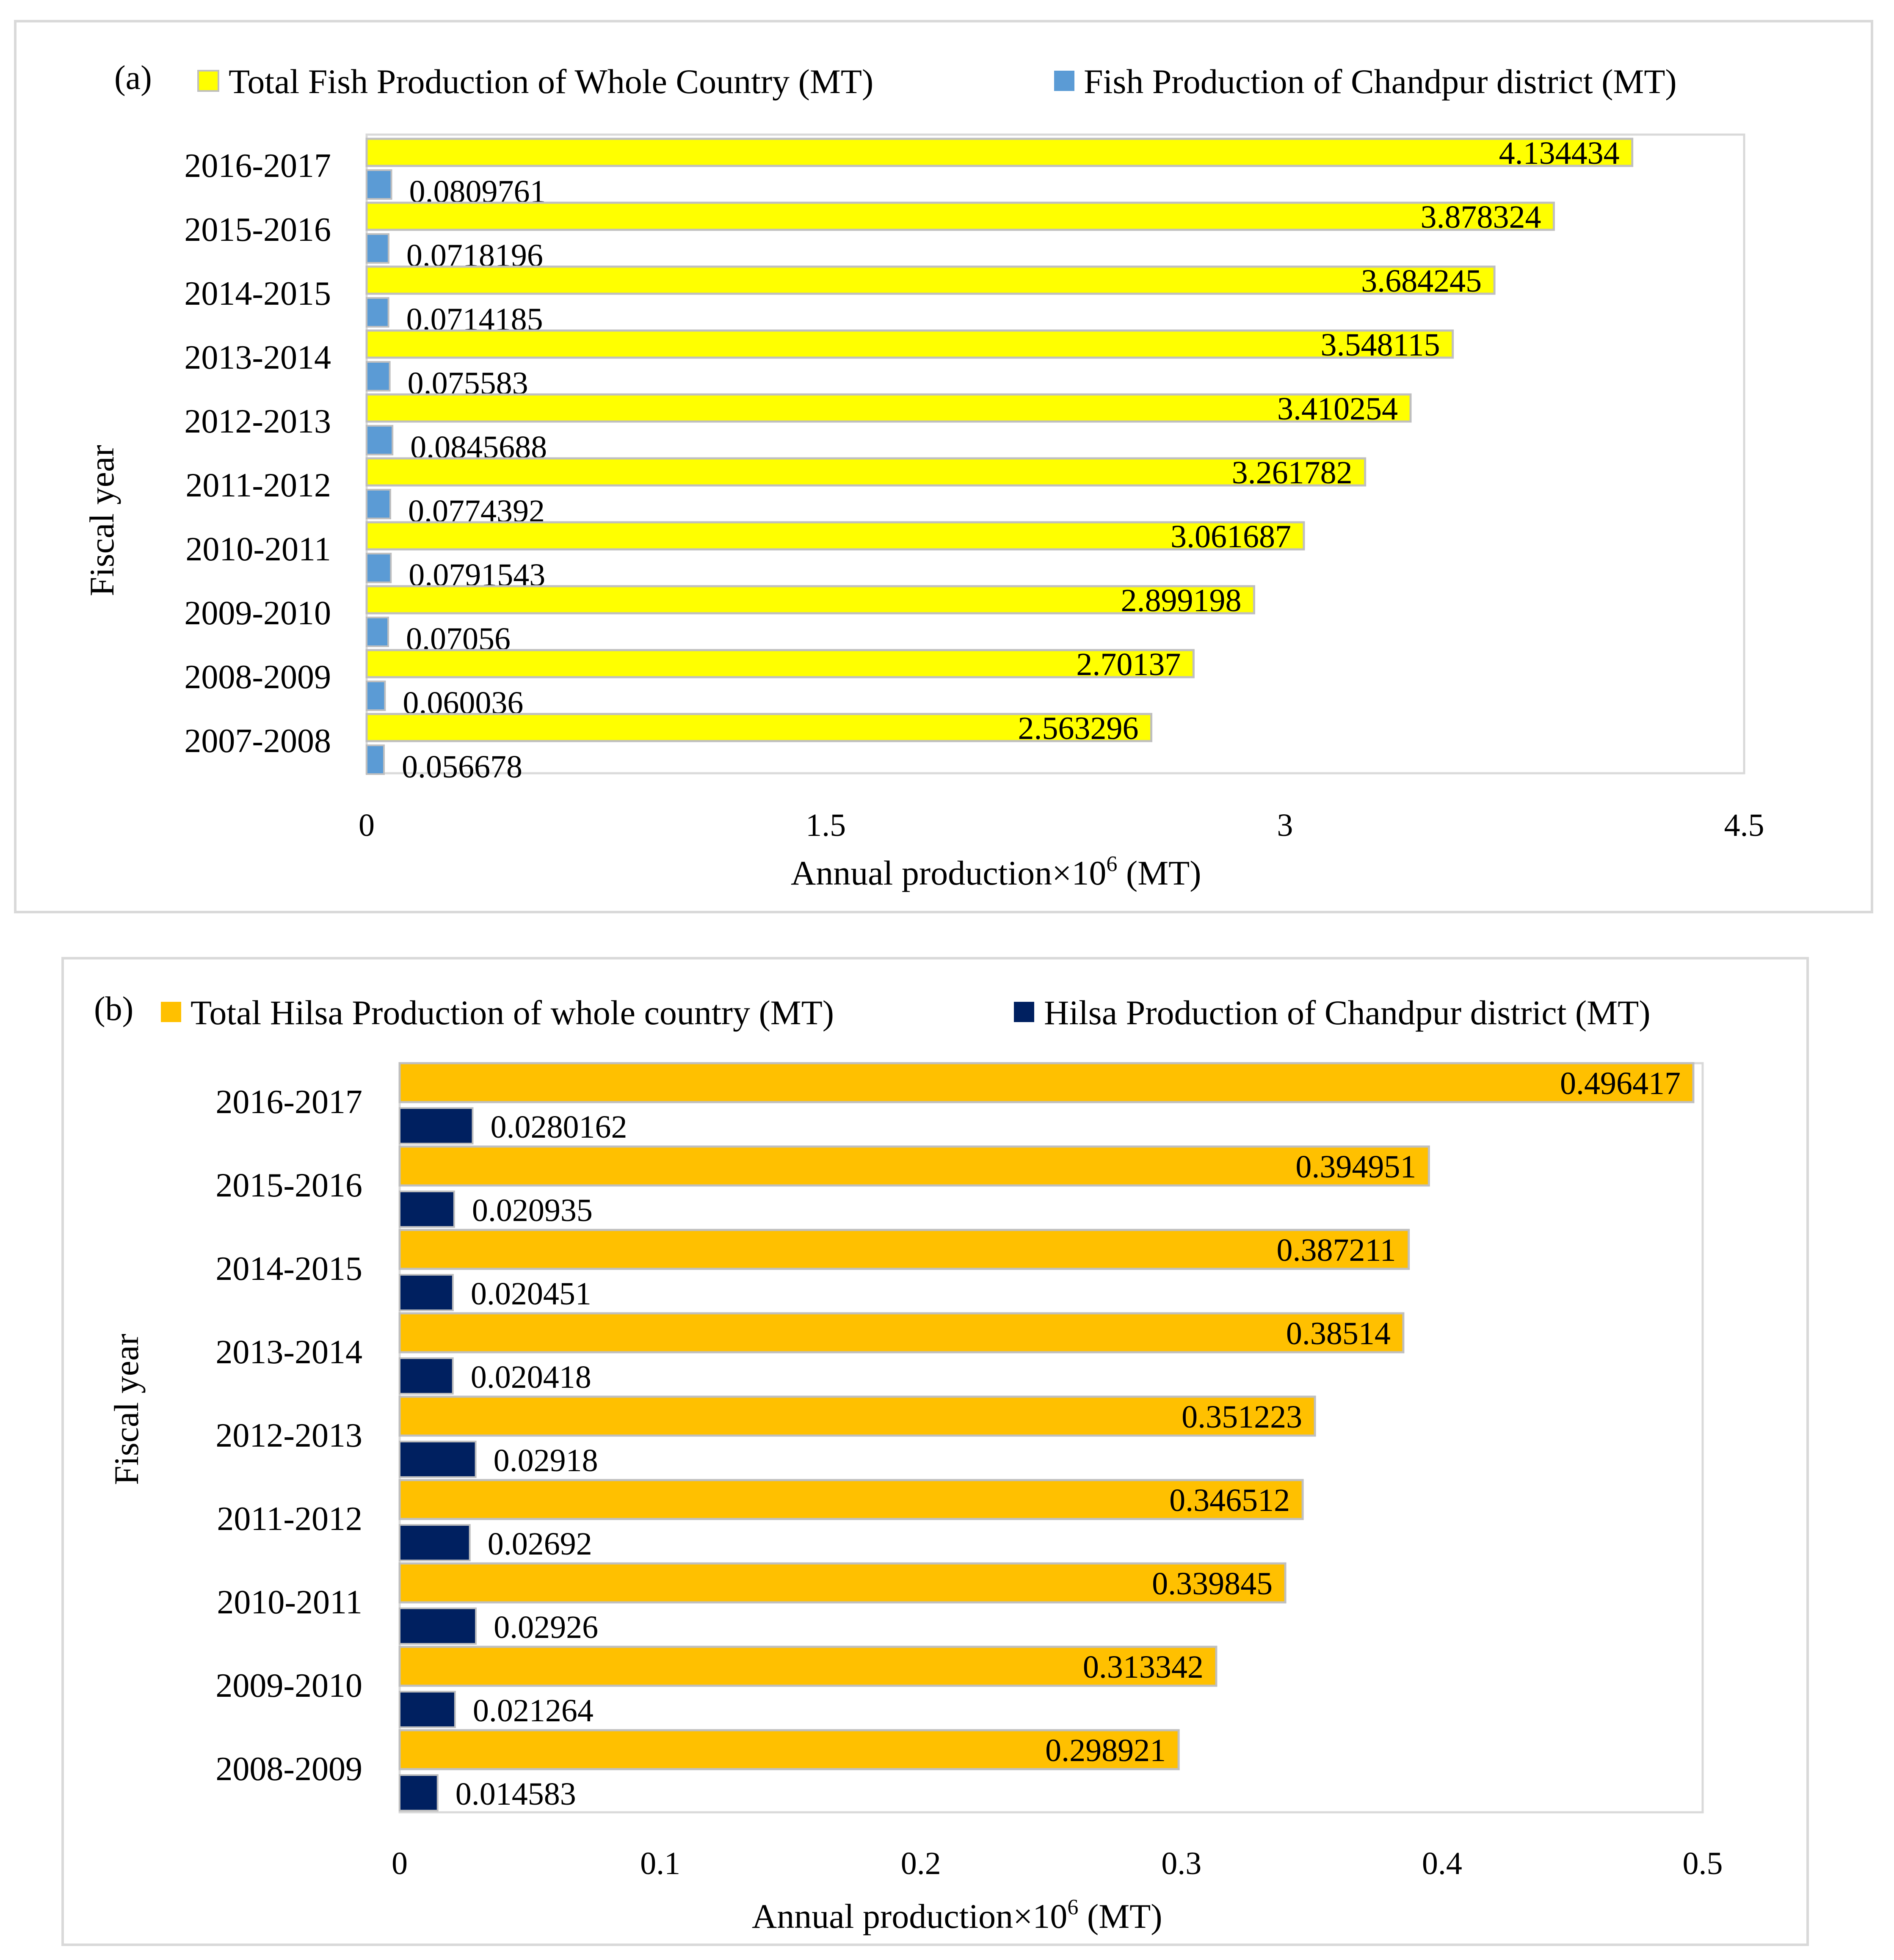 This screenshot has height=1960, width=1894. I want to click on panel-b-data-label-district: 0.02926, so click(546, 1627).